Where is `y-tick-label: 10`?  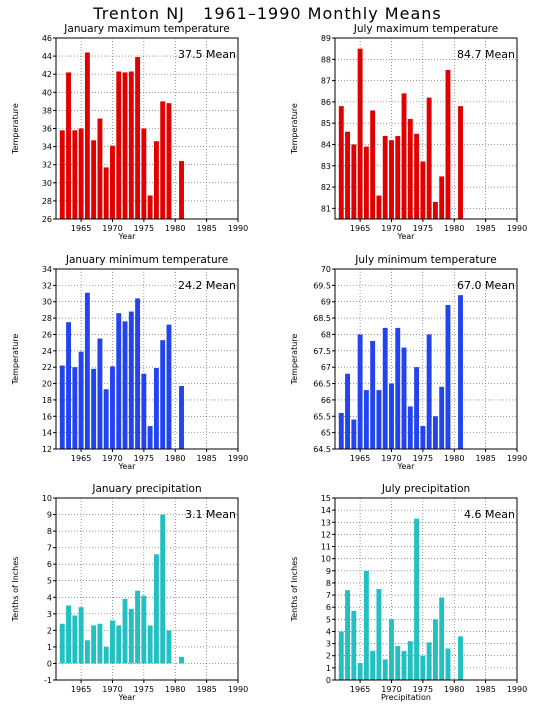 y-tick-label: 10 is located at coordinates (47, 498).